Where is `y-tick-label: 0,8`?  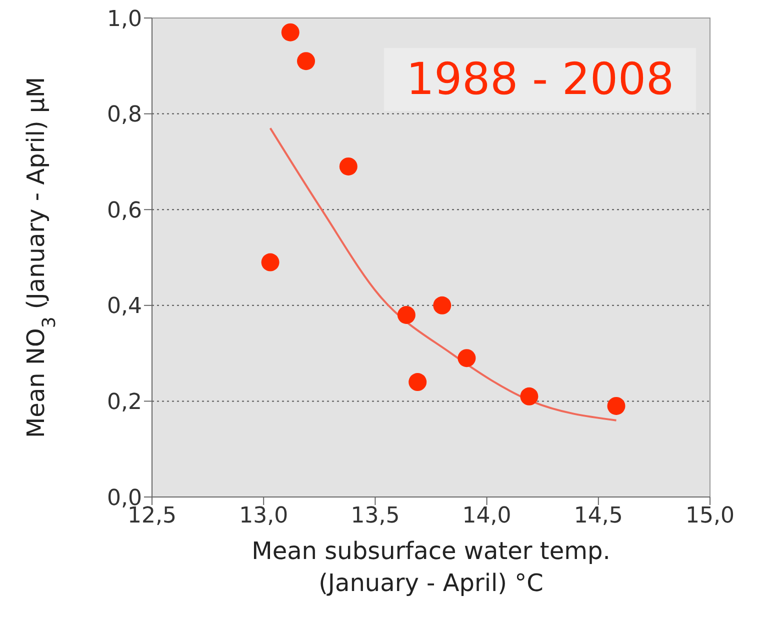 y-tick-label: 0,8 is located at coordinates (124, 115).